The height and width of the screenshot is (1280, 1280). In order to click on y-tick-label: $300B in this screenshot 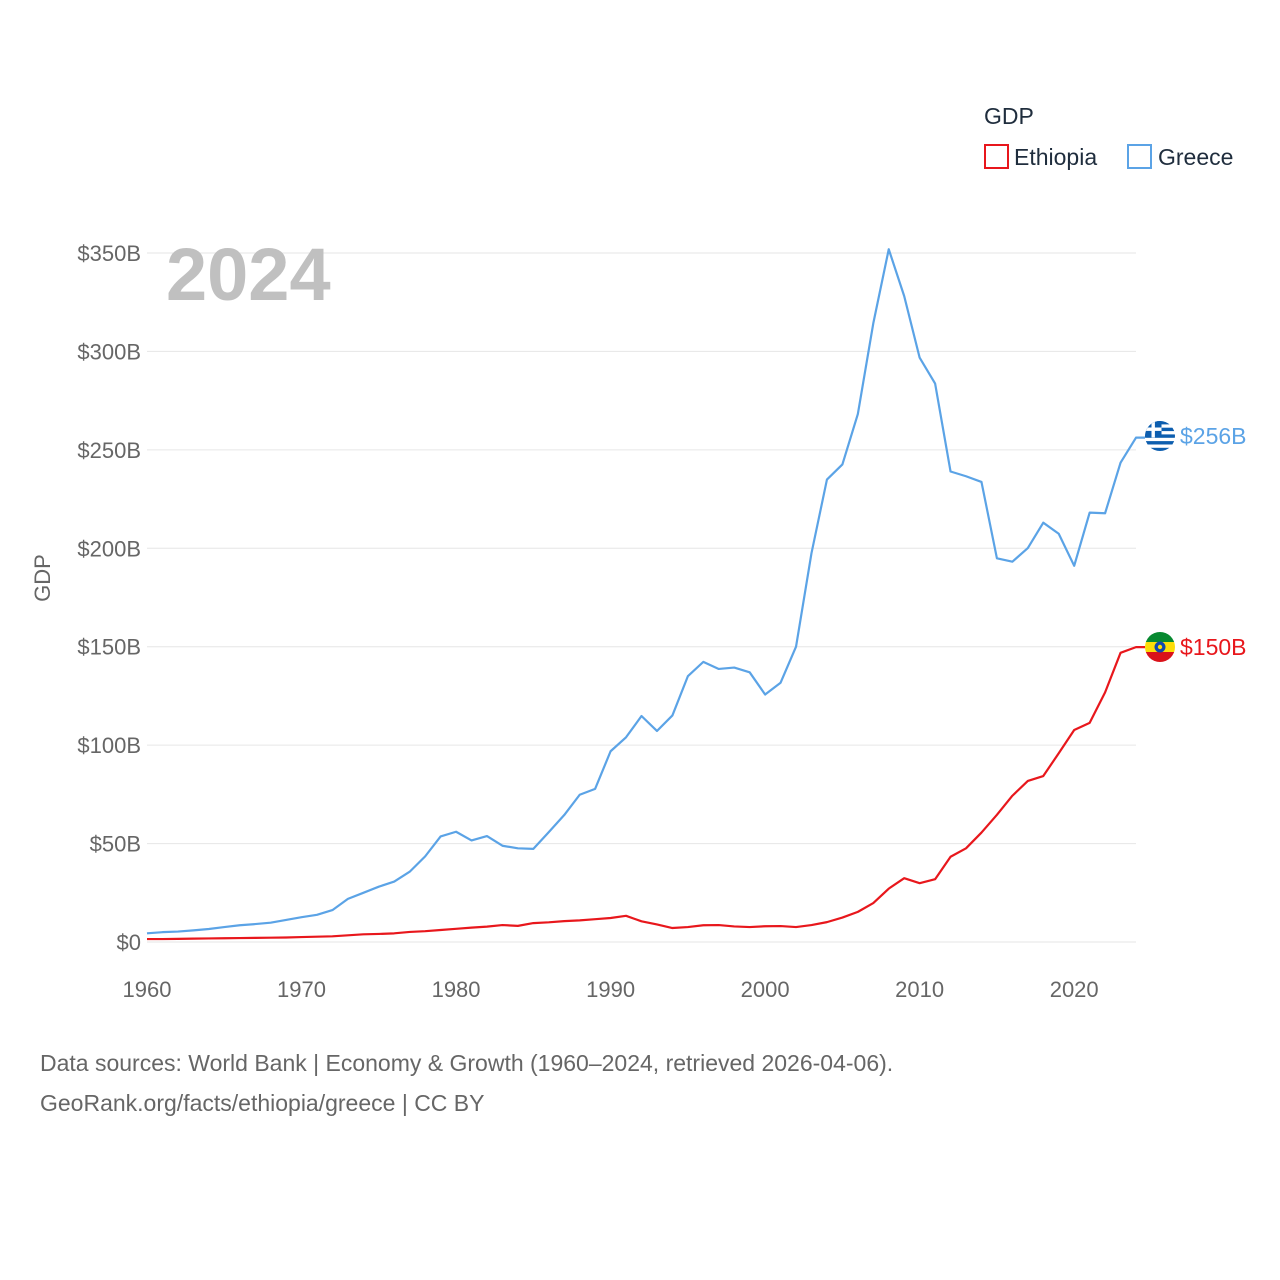, I will do `click(109, 351)`.